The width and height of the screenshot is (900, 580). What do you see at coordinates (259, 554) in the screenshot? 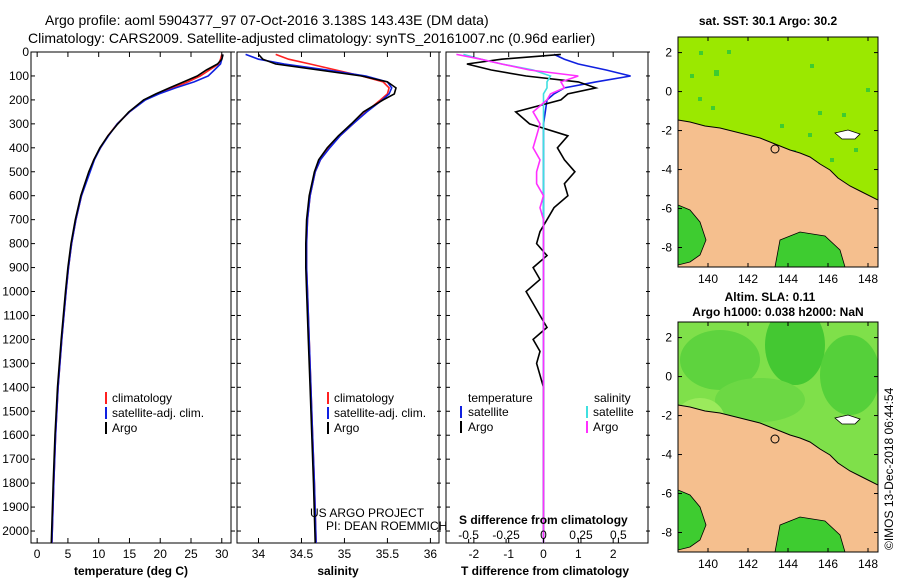
I see `x-tick-label: 34` at bounding box center [259, 554].